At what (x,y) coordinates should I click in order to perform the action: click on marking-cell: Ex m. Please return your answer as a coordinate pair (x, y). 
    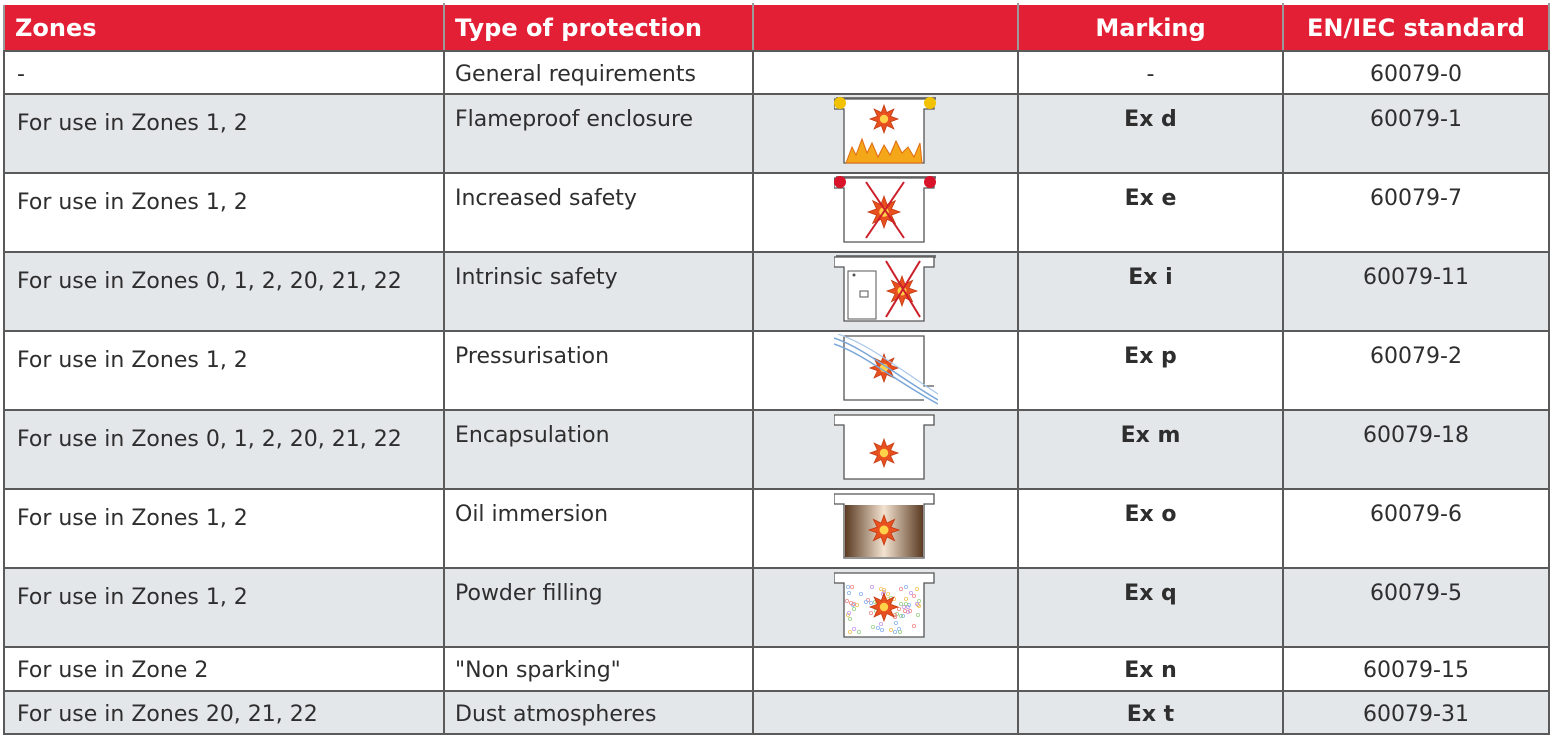
    Looking at the image, I should click on (1150, 449).